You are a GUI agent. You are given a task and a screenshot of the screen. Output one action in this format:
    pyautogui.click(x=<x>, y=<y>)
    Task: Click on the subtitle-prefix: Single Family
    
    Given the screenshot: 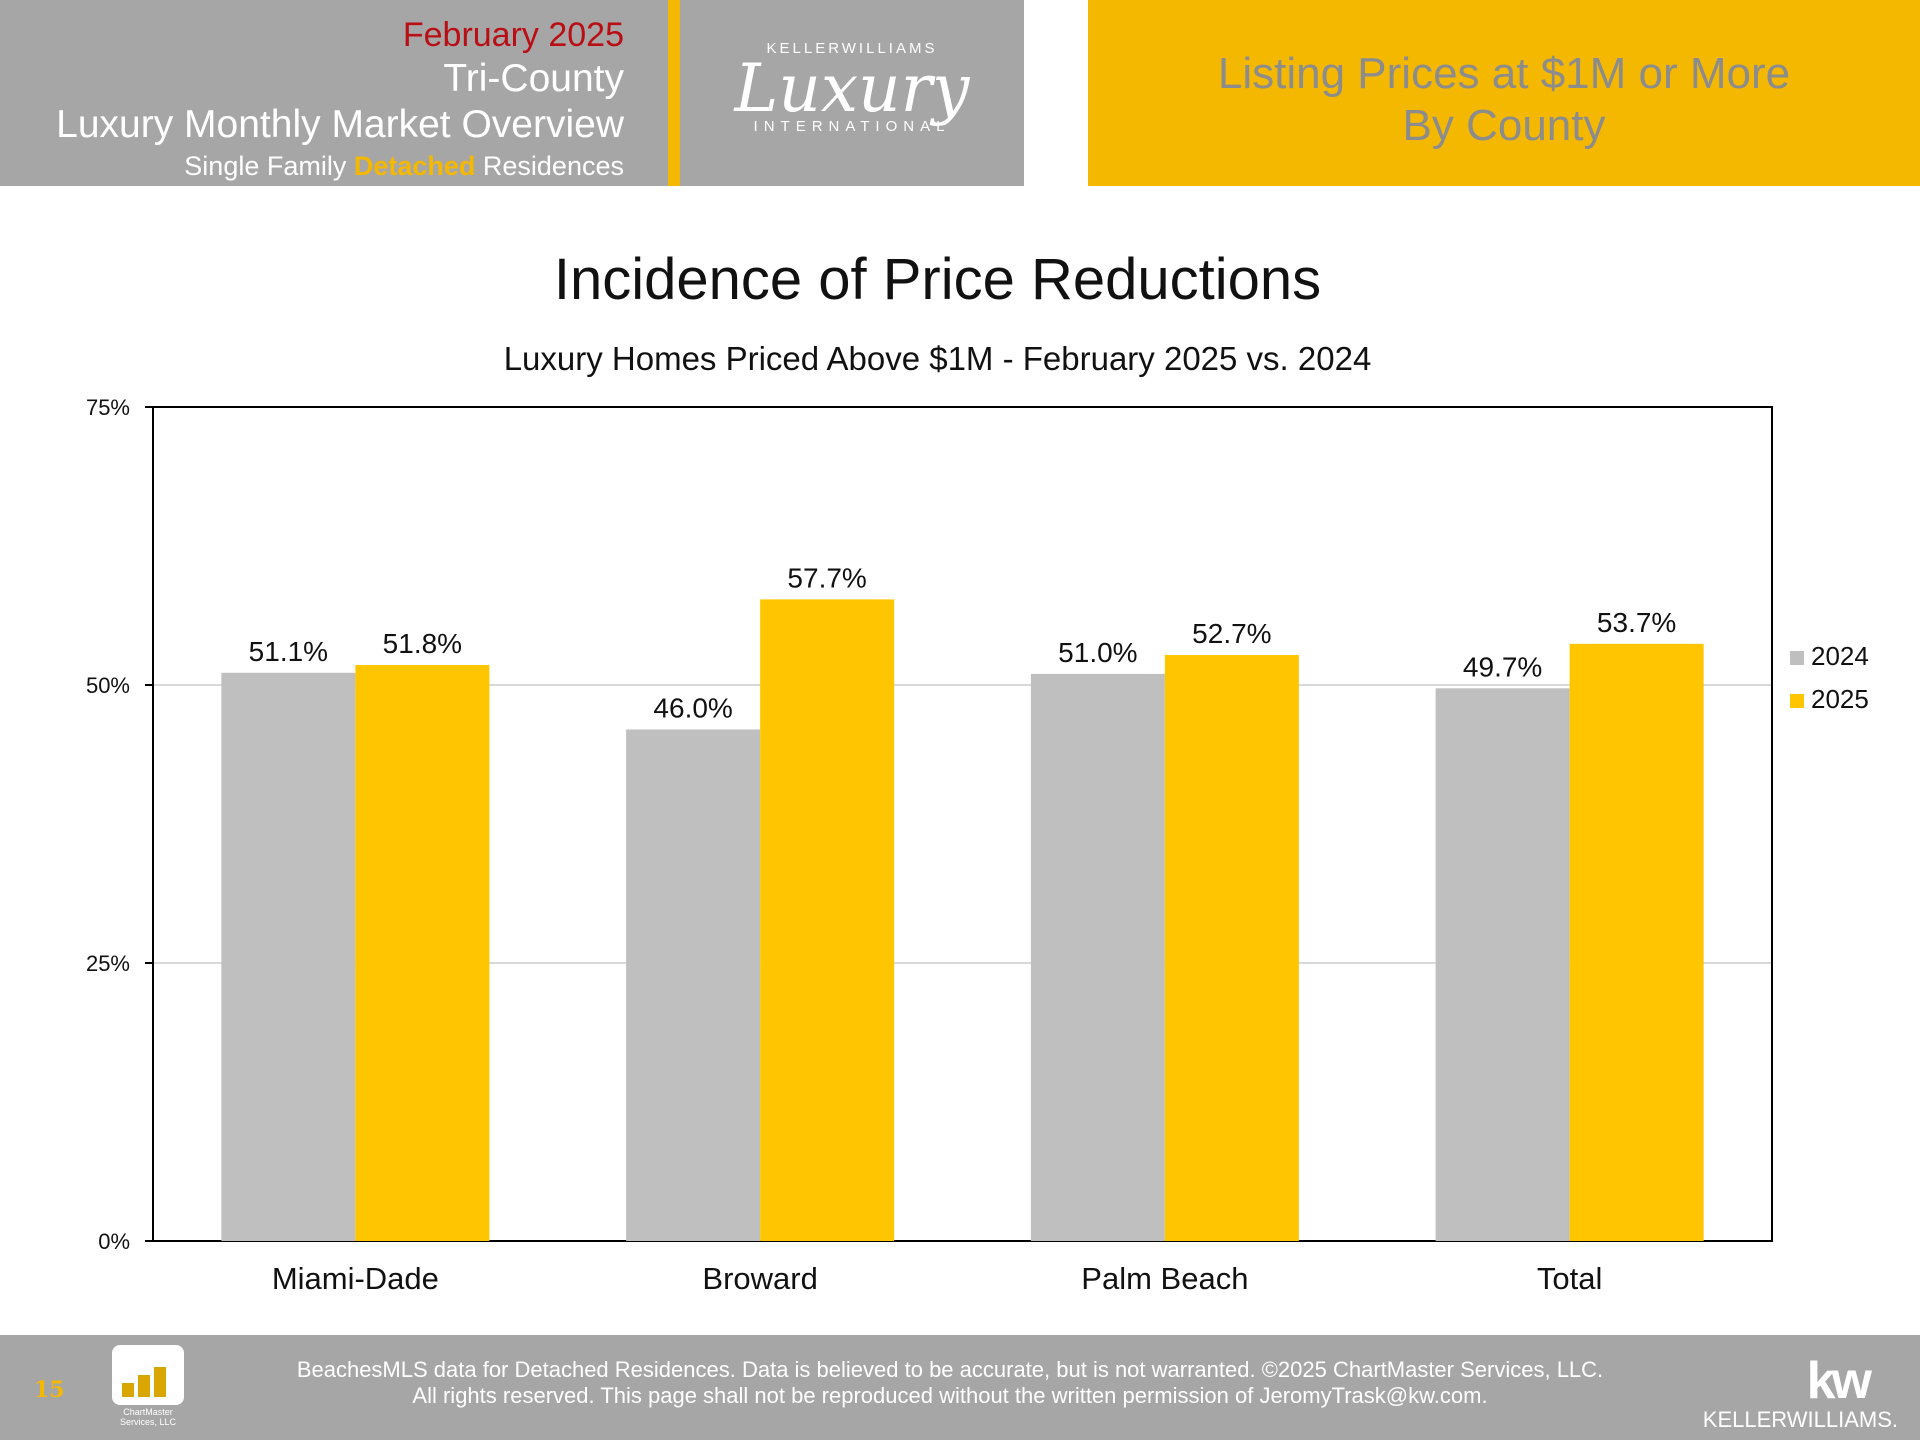 What is the action you would take?
    pyautogui.click(x=269, y=166)
    